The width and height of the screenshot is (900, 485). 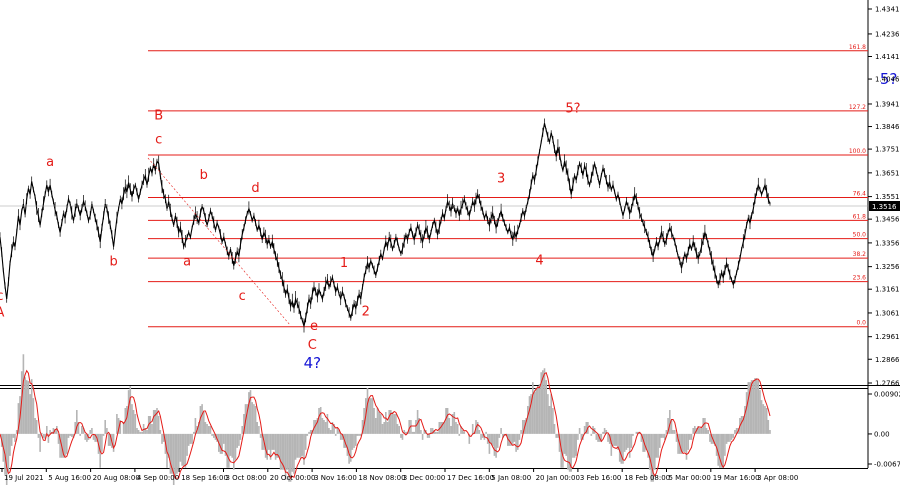 I want to click on time-tick-label: 3 Oct 08:00, so click(x=246, y=478).